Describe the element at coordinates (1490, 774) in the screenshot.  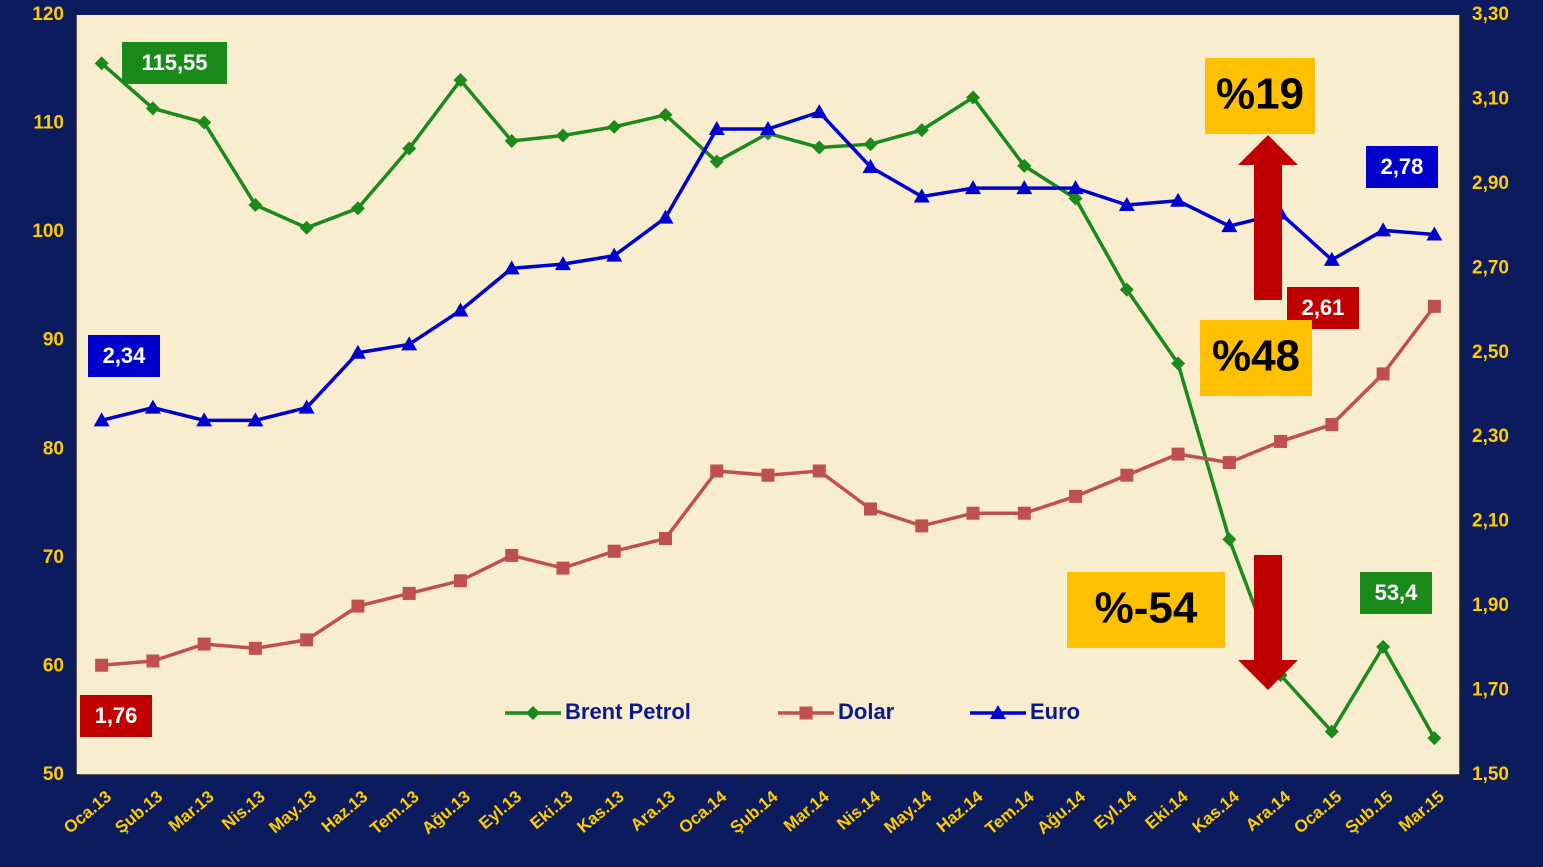
I see `y2-tick-label: 1,50` at that location.